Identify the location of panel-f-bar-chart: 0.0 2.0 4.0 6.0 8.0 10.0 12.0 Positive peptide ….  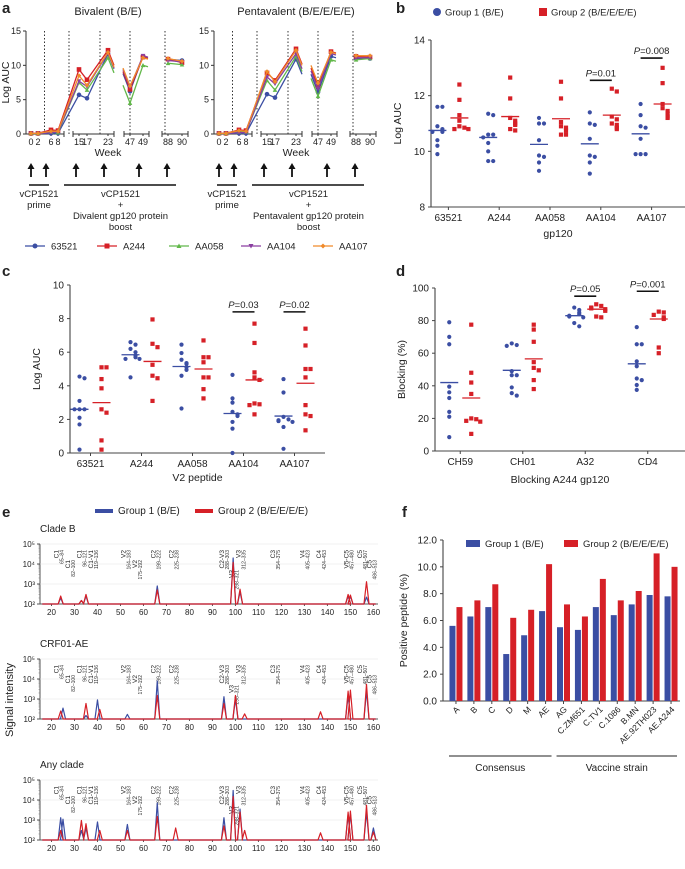
(539, 655).